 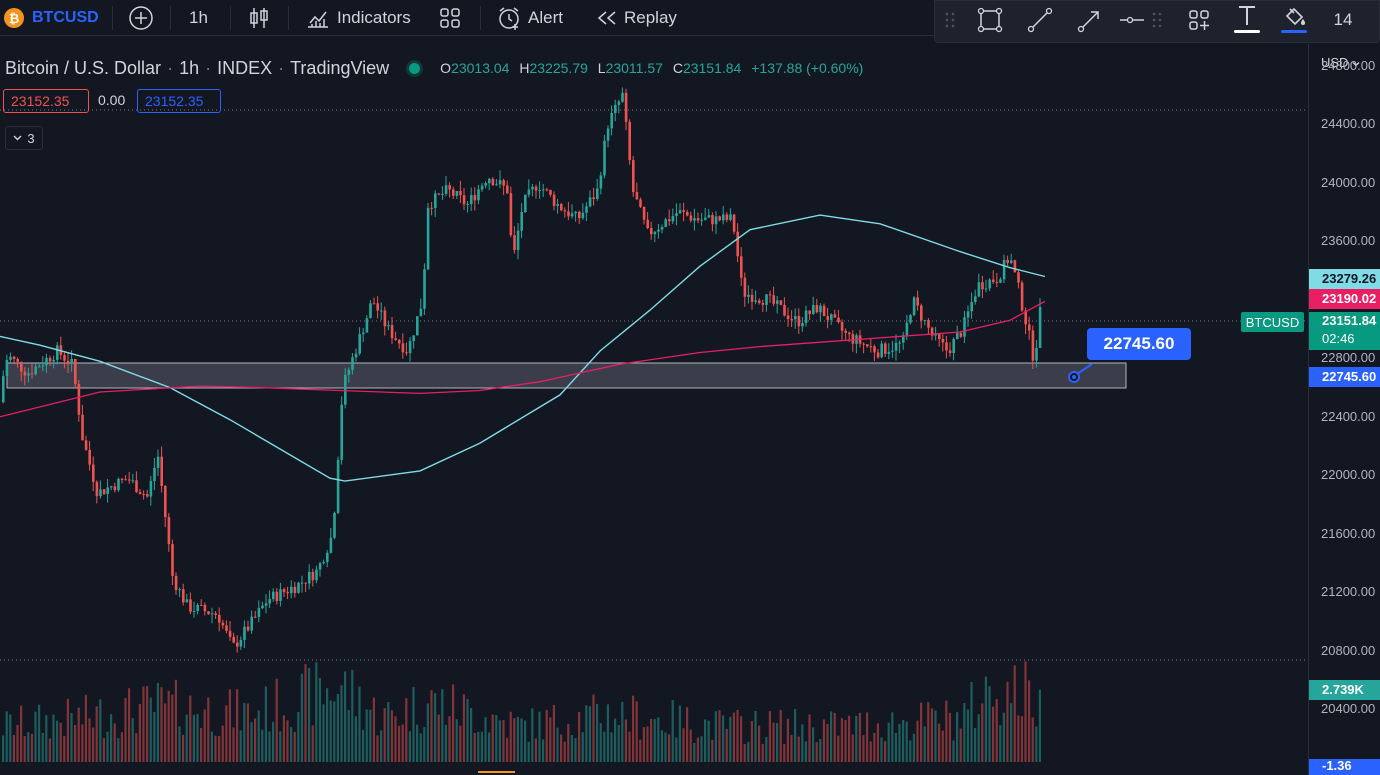 I want to click on interval-button: 1h, so click(x=198, y=18).